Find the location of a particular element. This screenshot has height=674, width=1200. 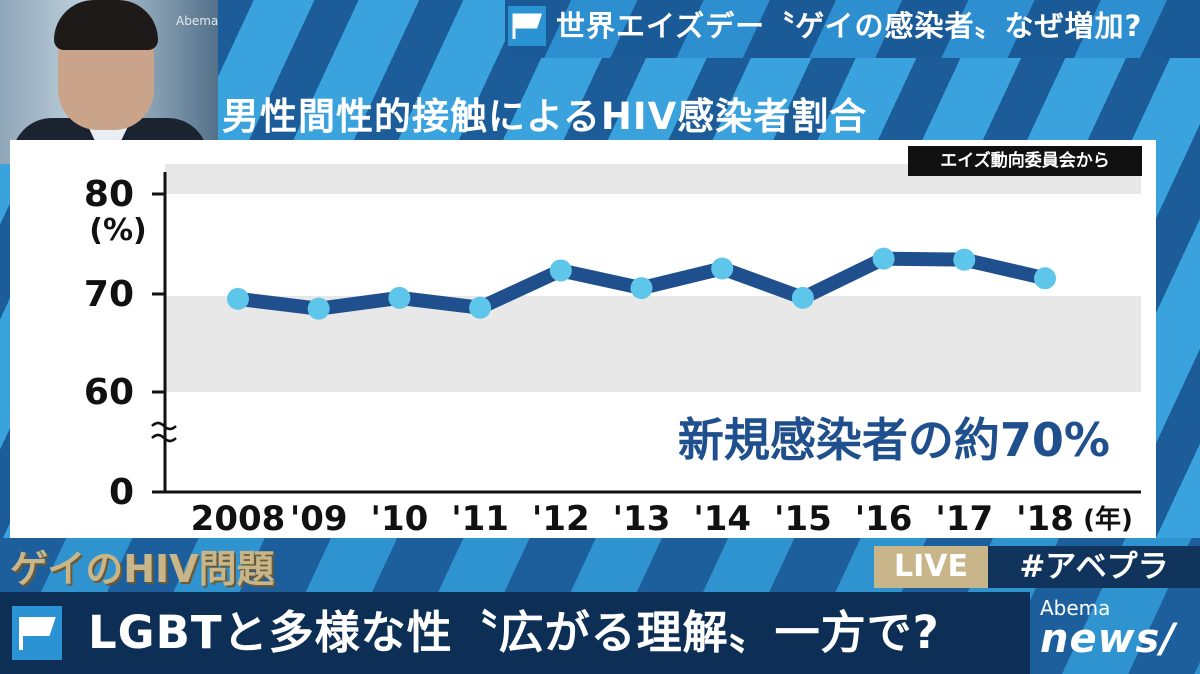

y-tick-label: 60 is located at coordinates (109, 392).